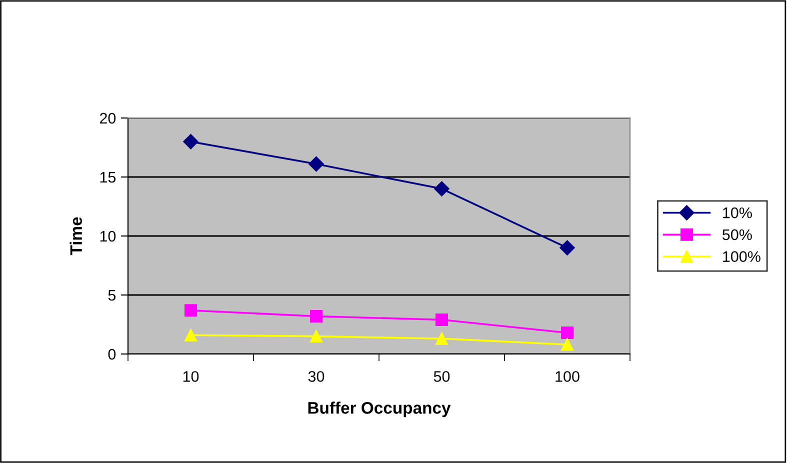 Image resolution: width=787 pixels, height=463 pixels. I want to click on x-tick-label: 50, so click(442, 376).